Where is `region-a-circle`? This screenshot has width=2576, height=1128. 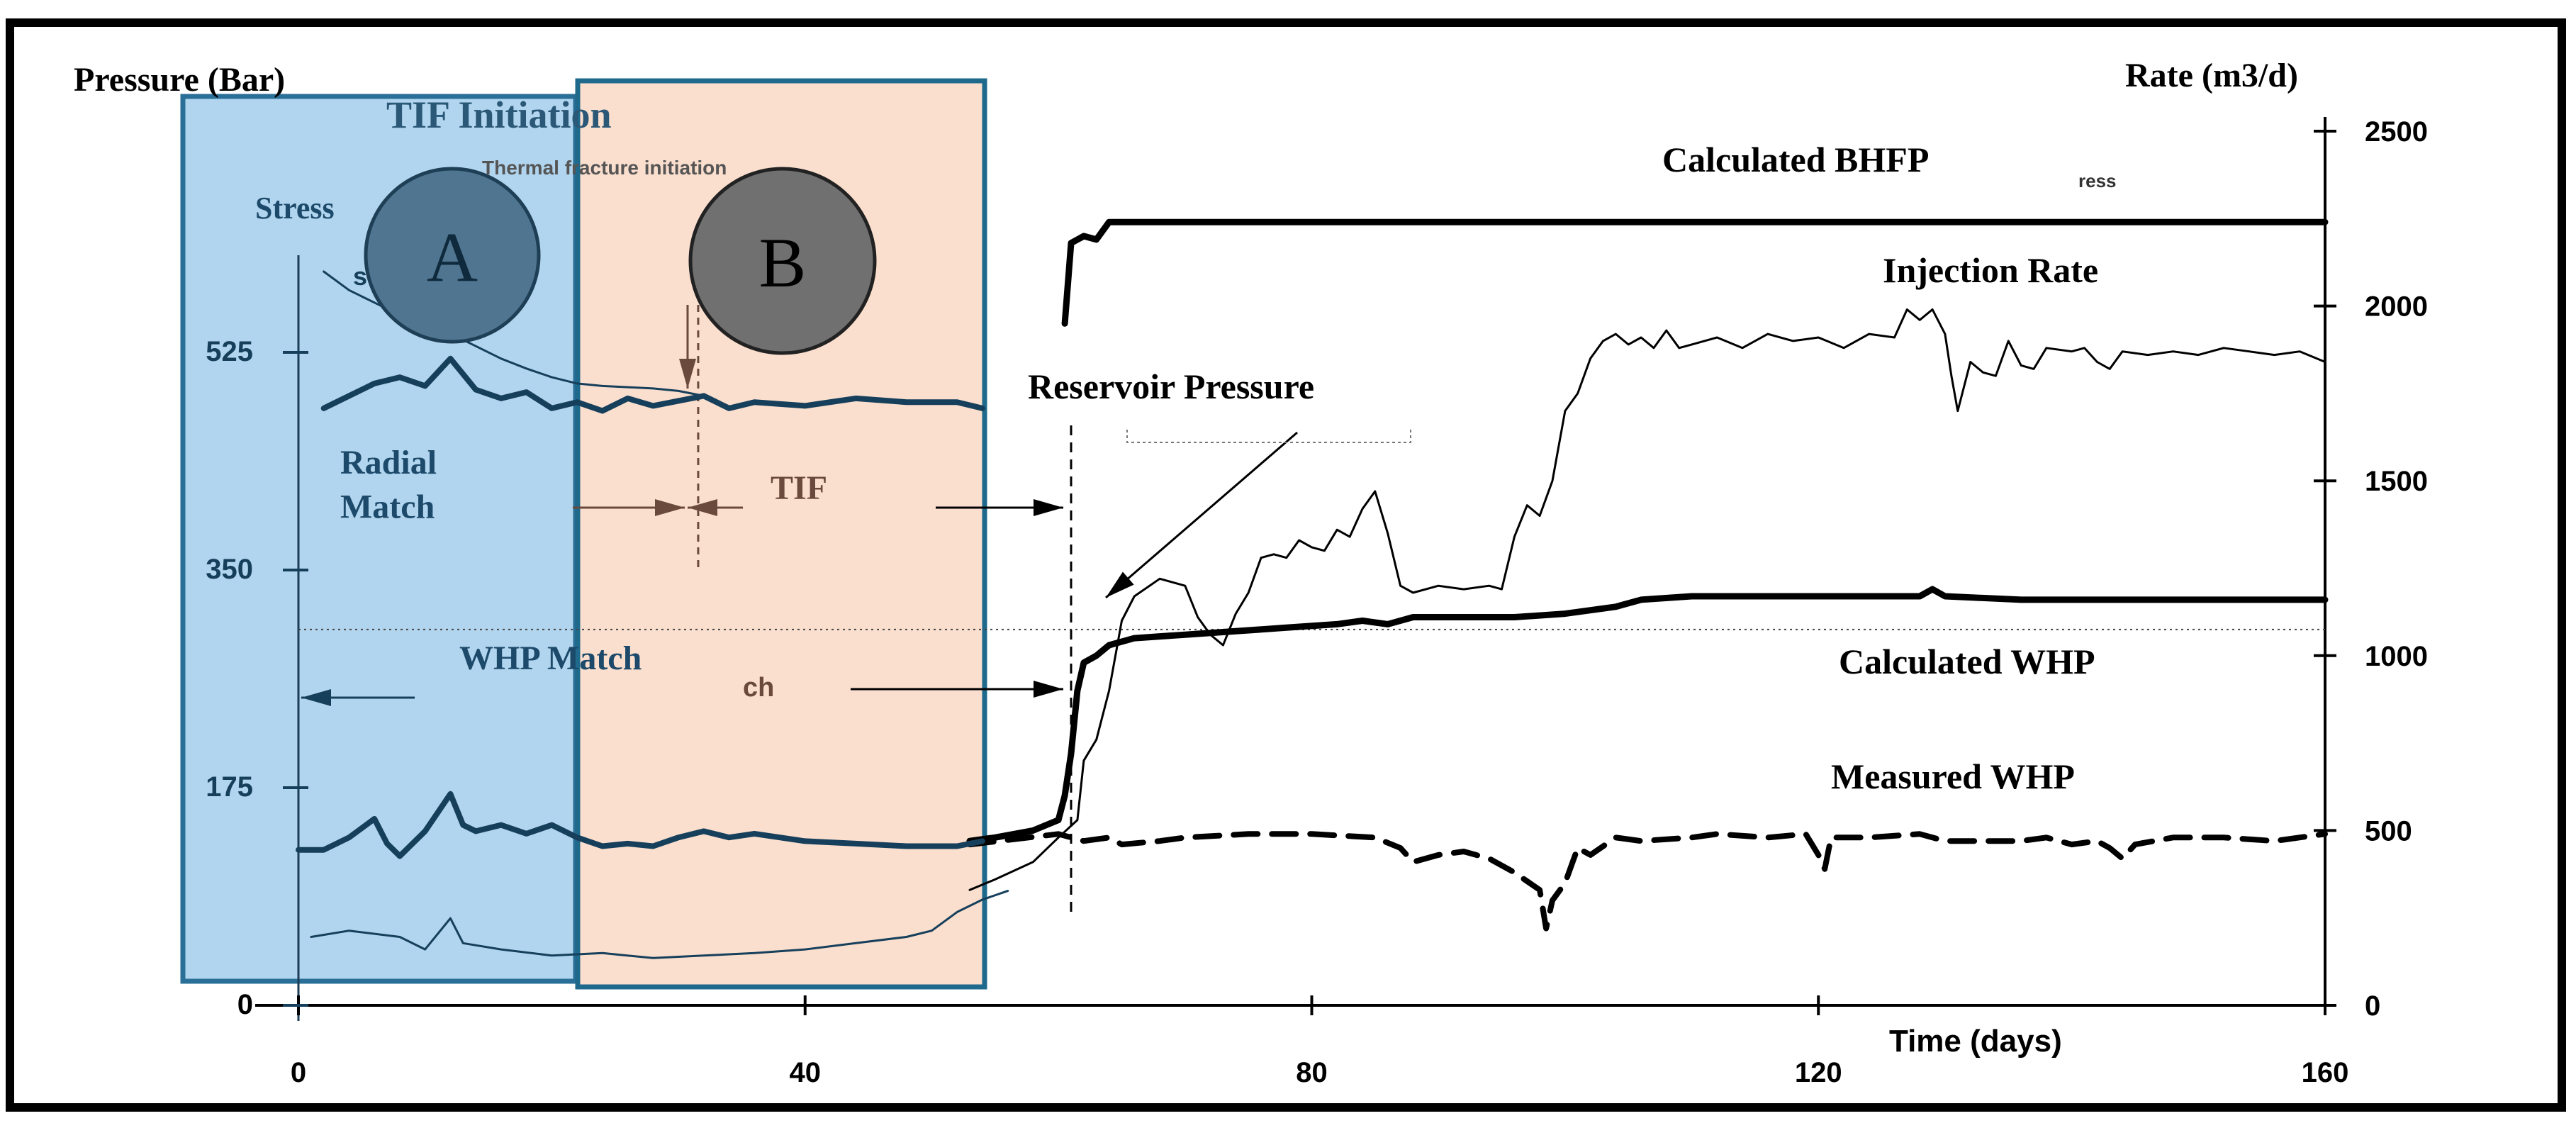
region-a-circle is located at coordinates (453, 255).